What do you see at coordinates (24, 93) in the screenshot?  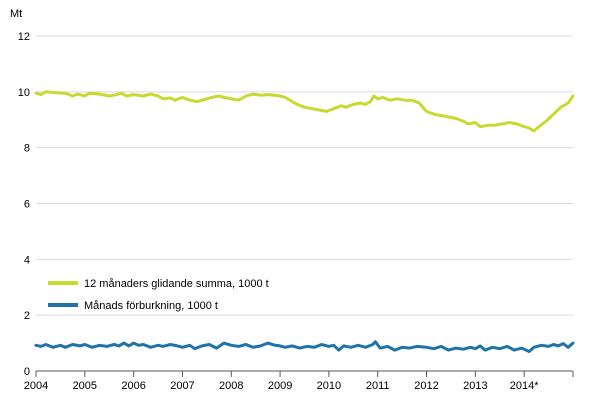 I see `y-tick-label: 10` at bounding box center [24, 93].